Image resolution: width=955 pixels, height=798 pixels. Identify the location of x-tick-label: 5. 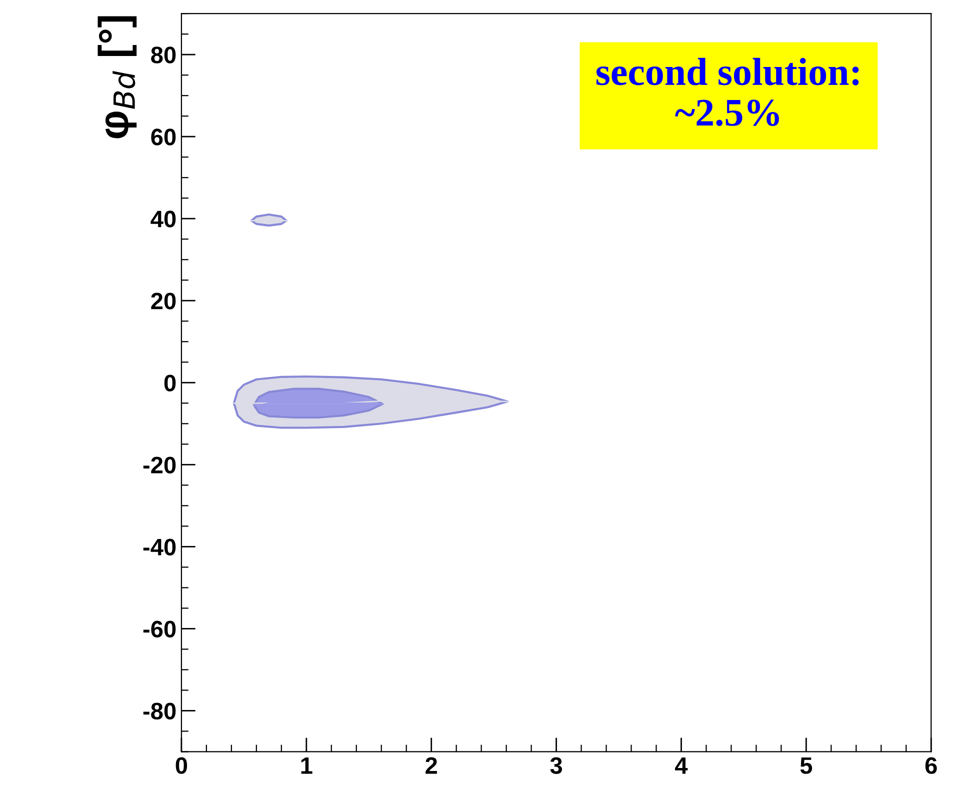
(806, 765).